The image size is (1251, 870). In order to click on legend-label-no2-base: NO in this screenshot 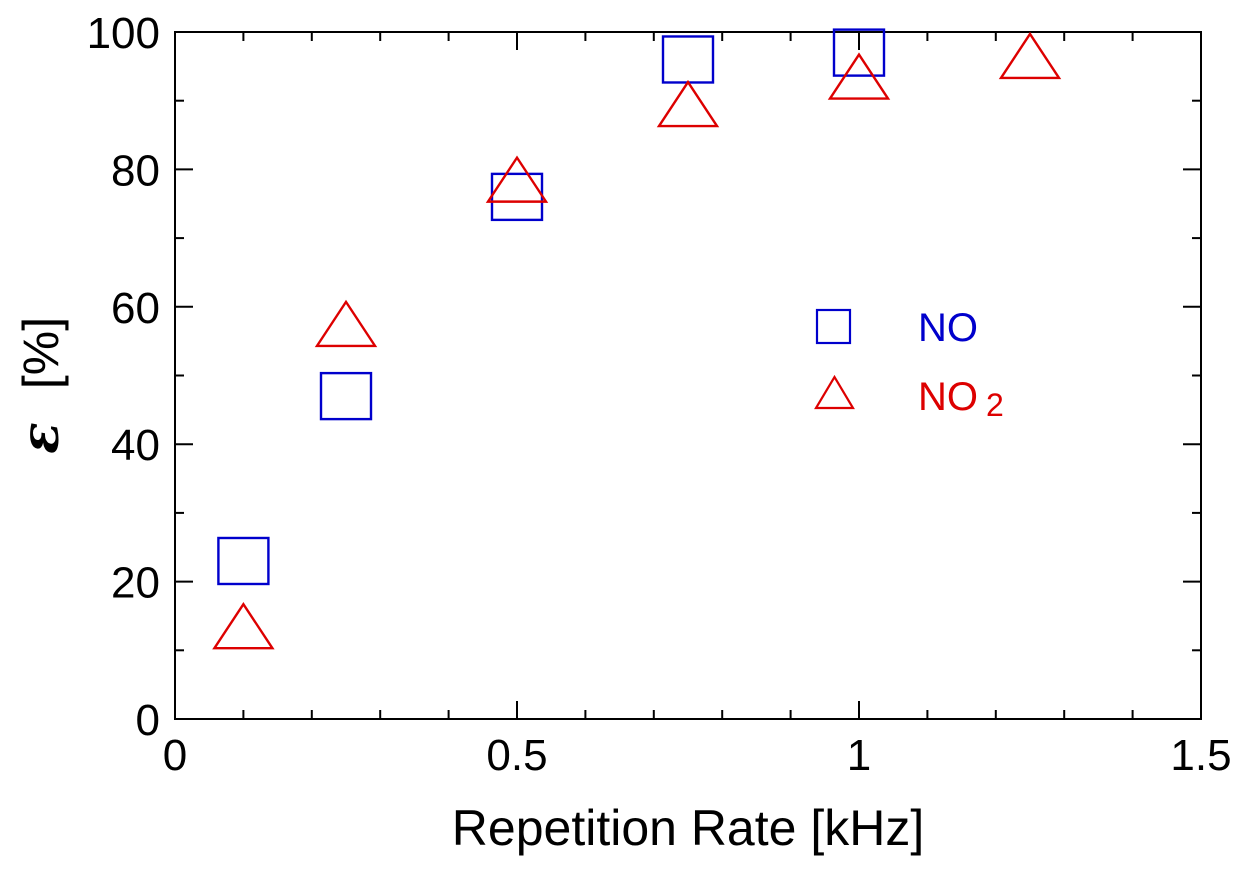, I will do `click(948, 397)`.